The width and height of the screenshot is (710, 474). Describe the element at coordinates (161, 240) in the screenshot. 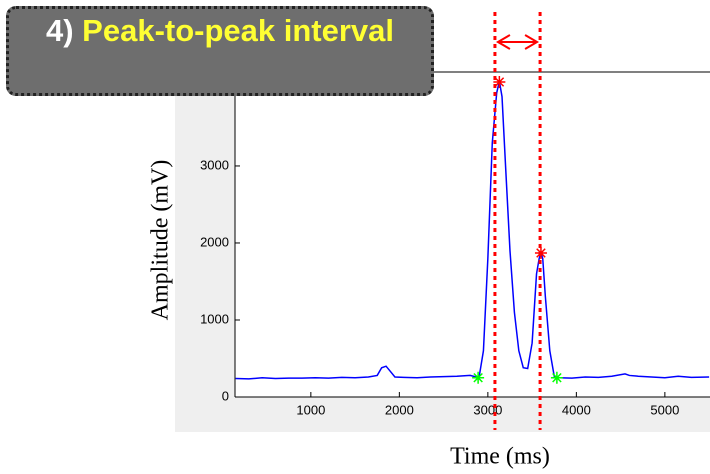

I see `y-axis-label: Amplitude (mV)` at that location.